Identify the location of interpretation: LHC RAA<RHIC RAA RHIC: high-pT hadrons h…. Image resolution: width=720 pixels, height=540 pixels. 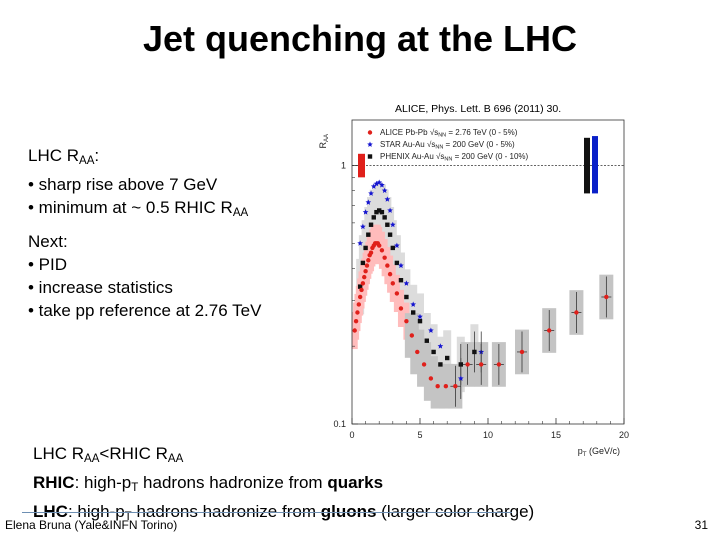
(283, 485).